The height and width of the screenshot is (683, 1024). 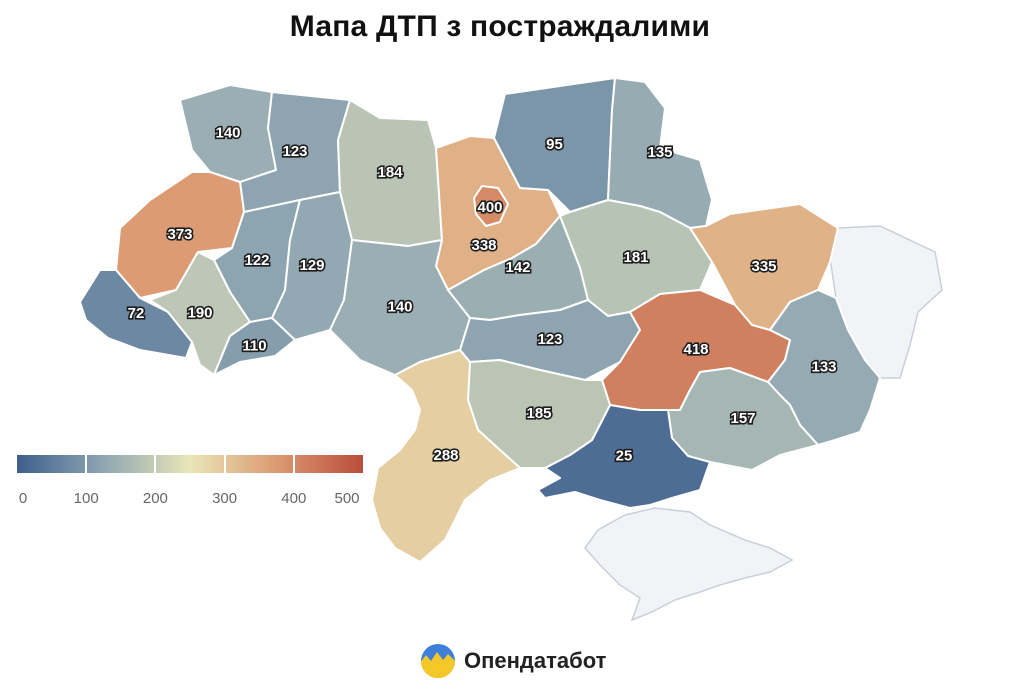 What do you see at coordinates (635, 257) in the screenshot?
I see `region-value-poltava: 181` at bounding box center [635, 257].